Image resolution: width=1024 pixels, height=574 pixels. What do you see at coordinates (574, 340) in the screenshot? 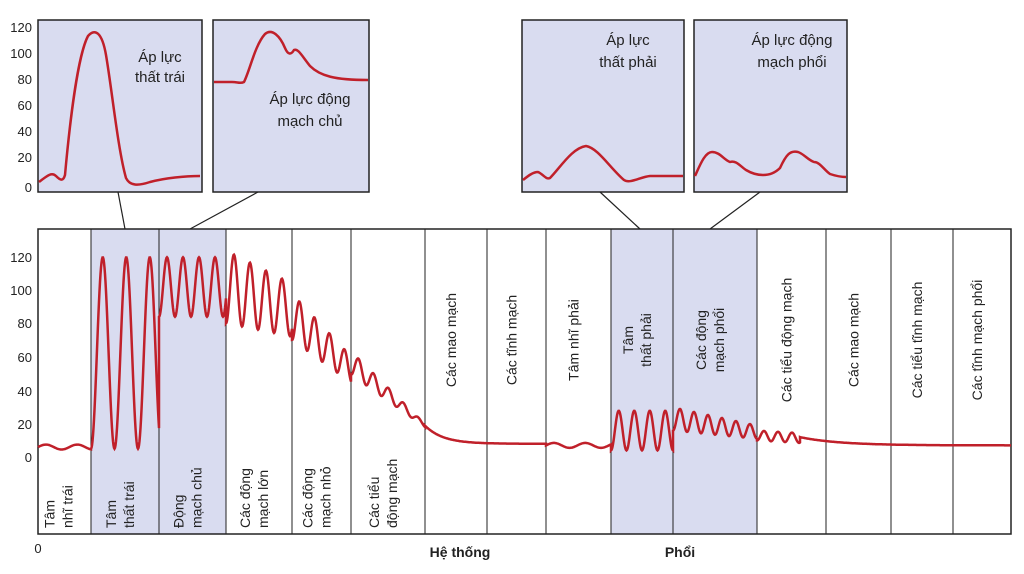
I see `segment-label-ra: Tâm nhĩ phải` at bounding box center [574, 340].